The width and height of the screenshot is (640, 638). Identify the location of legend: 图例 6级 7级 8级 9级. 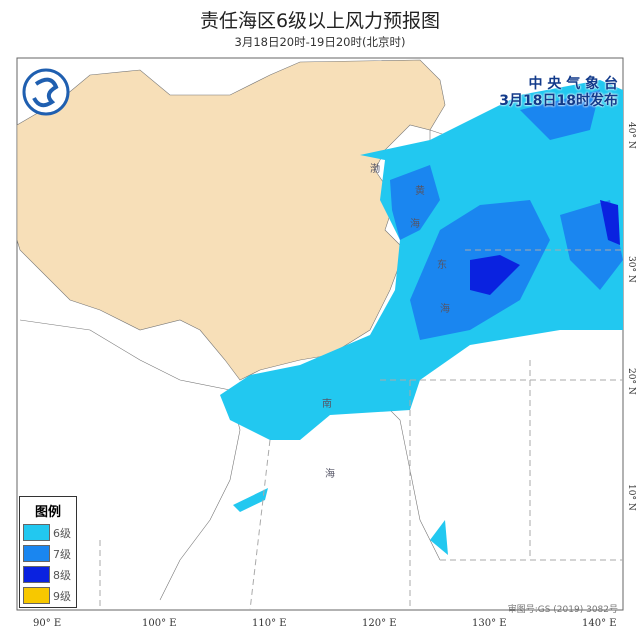
(48, 552).